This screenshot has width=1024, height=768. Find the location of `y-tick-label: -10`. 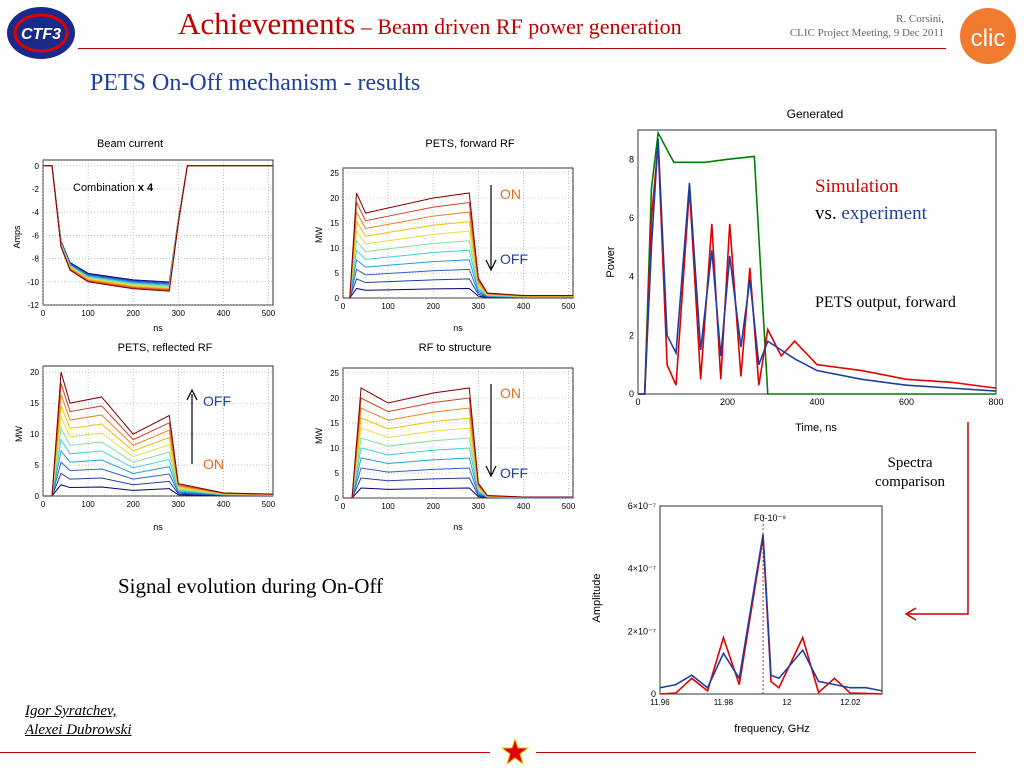

y-tick-label: -10 is located at coordinates (33, 282).